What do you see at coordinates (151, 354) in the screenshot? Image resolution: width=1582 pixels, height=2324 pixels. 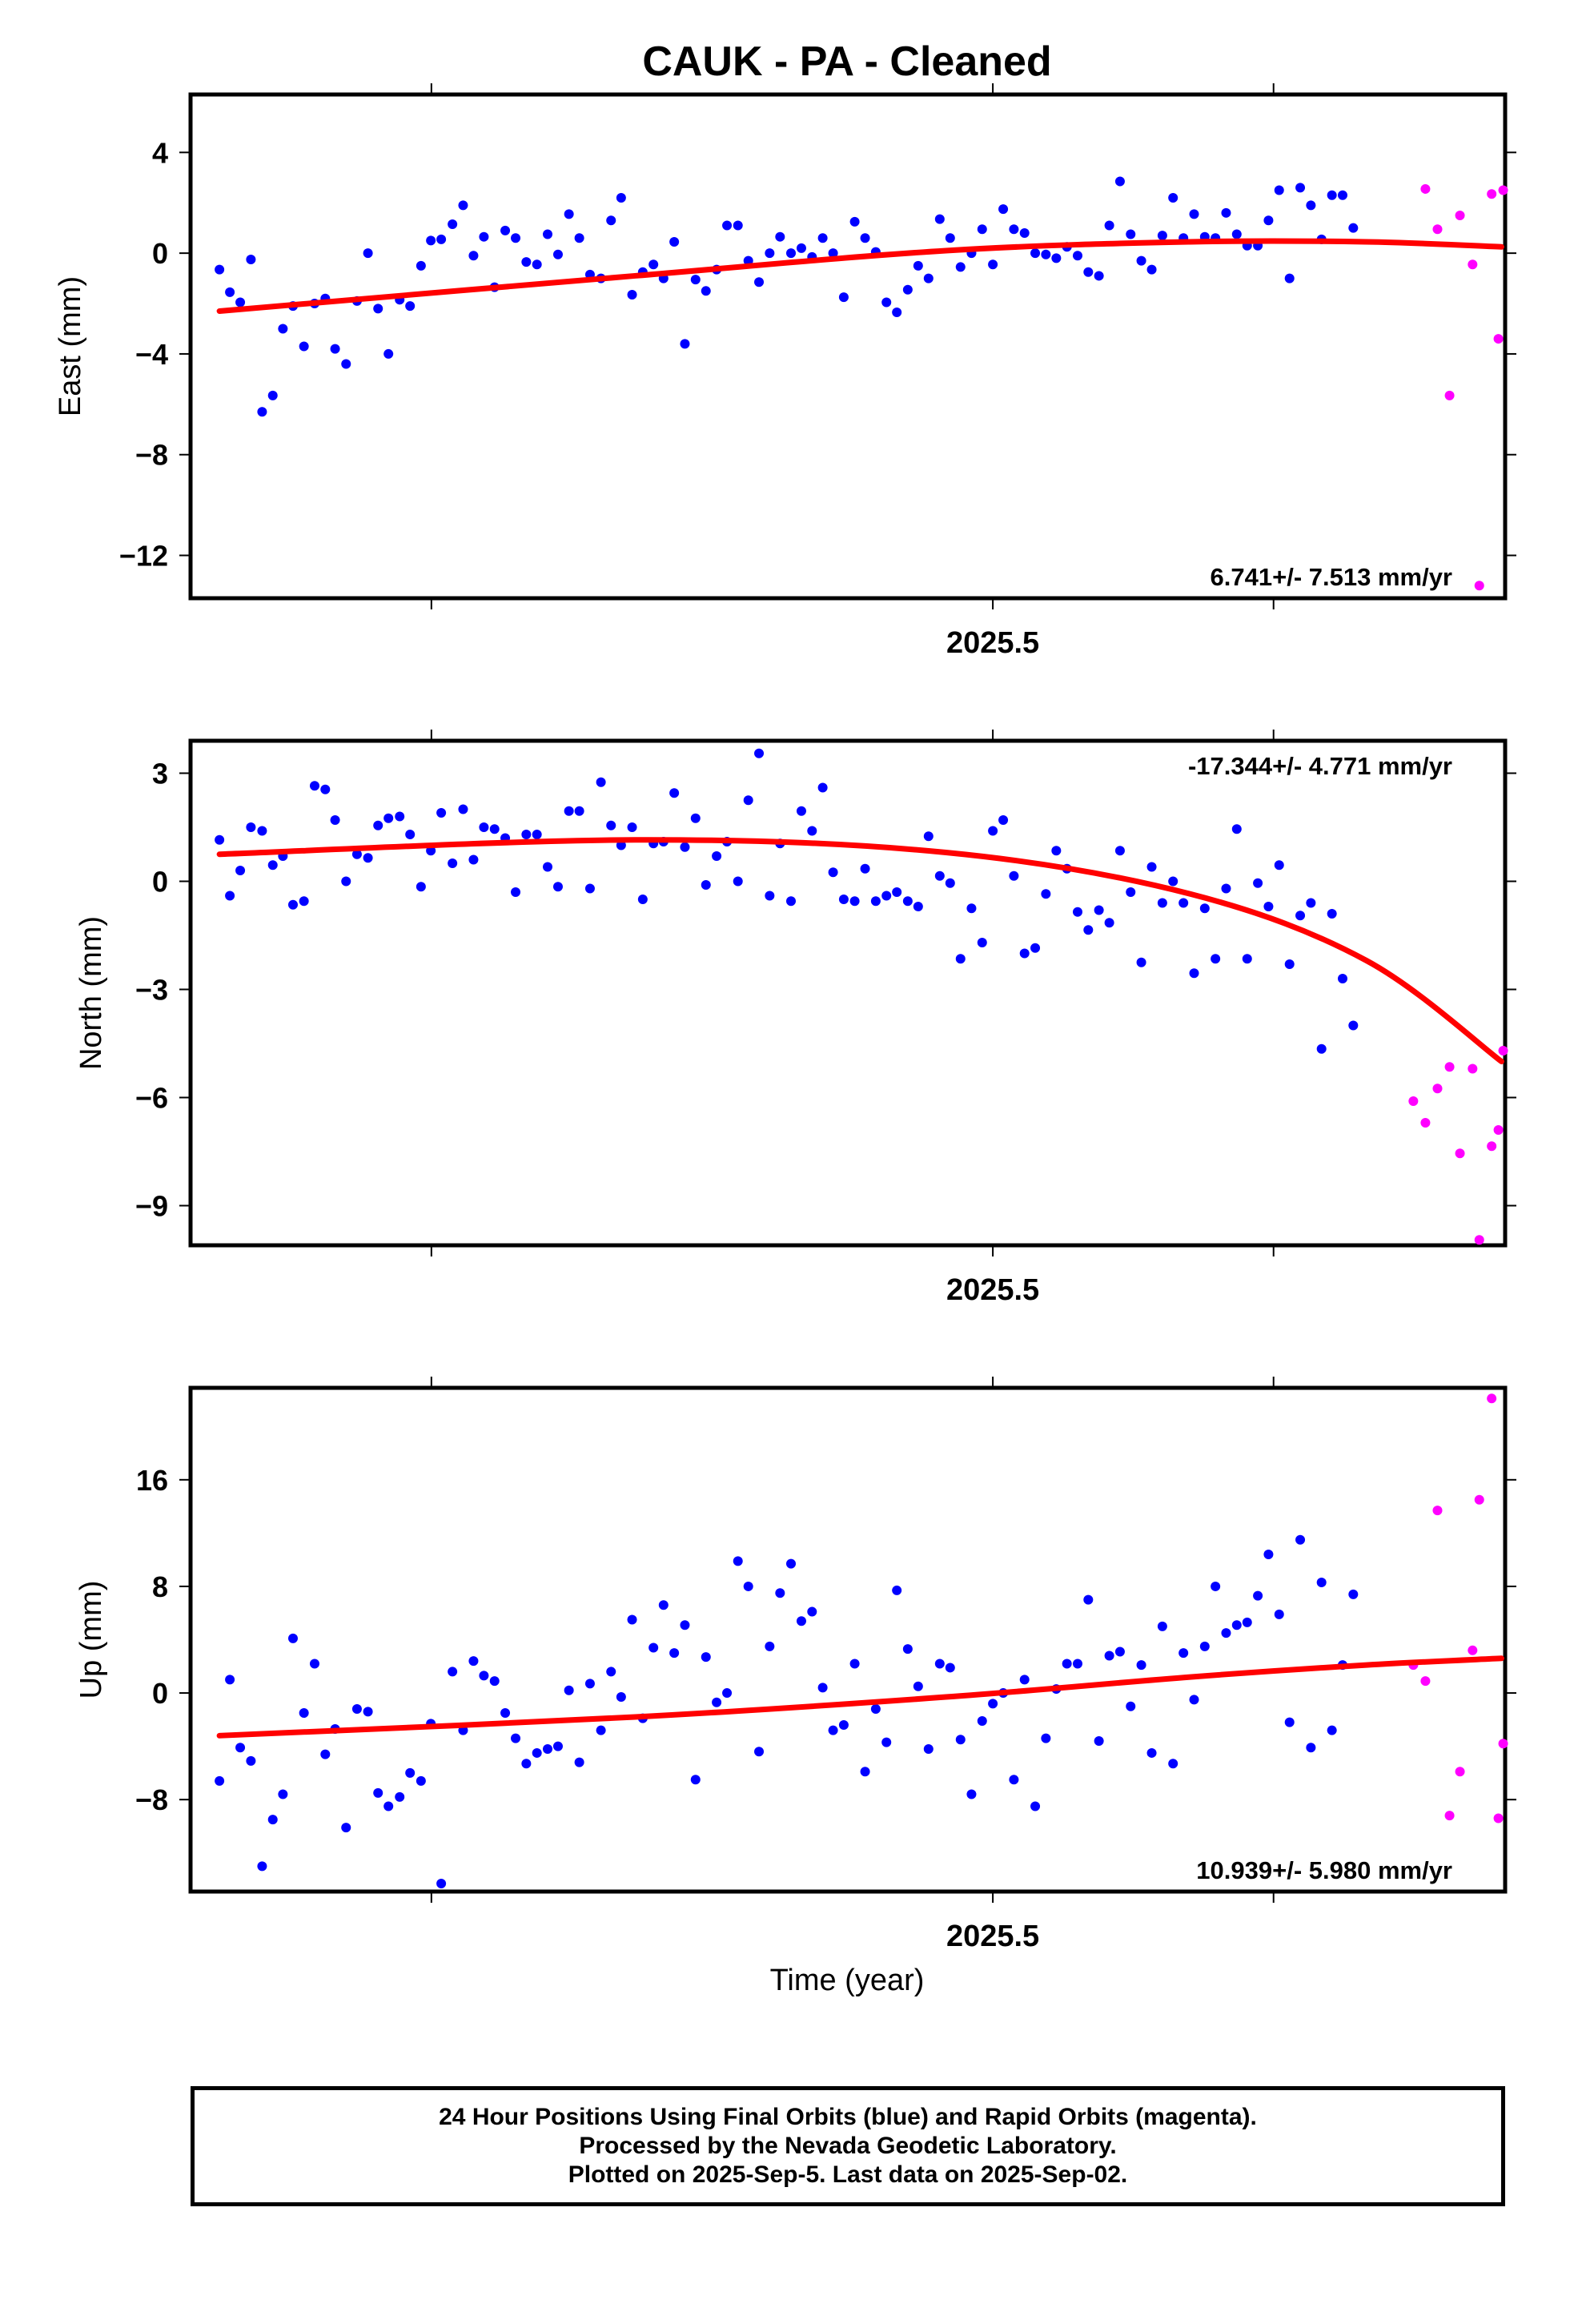 I see `east-y-tick-label: −4` at bounding box center [151, 354].